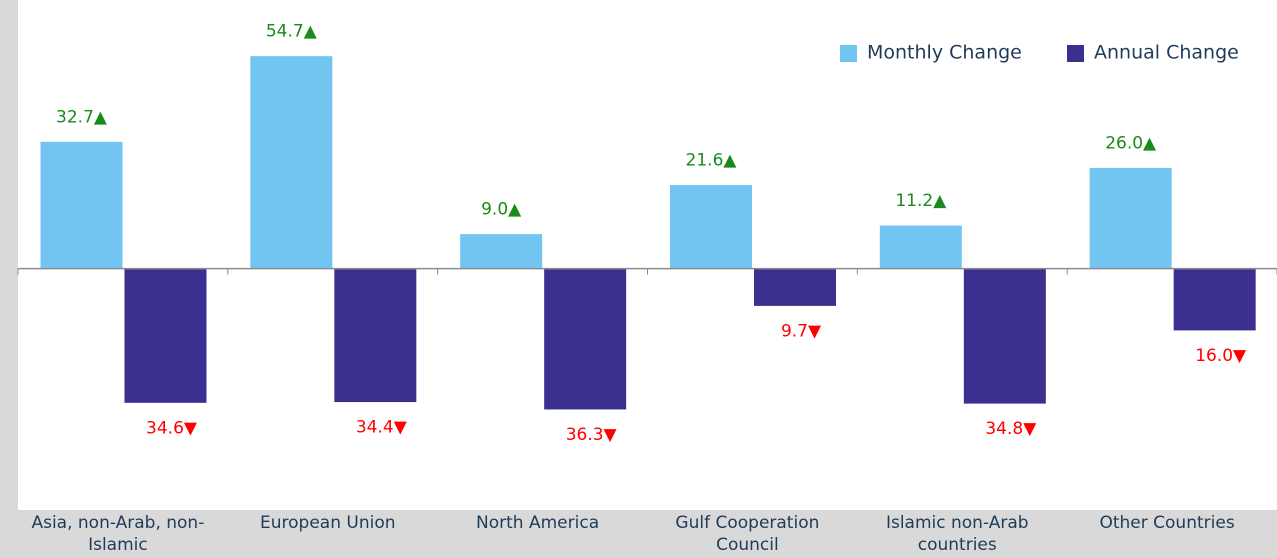 Image resolution: width=1277 pixels, height=558 pixels. Describe the element at coordinates (1166, 53) in the screenshot. I see `legend-label: Annual Change` at that location.